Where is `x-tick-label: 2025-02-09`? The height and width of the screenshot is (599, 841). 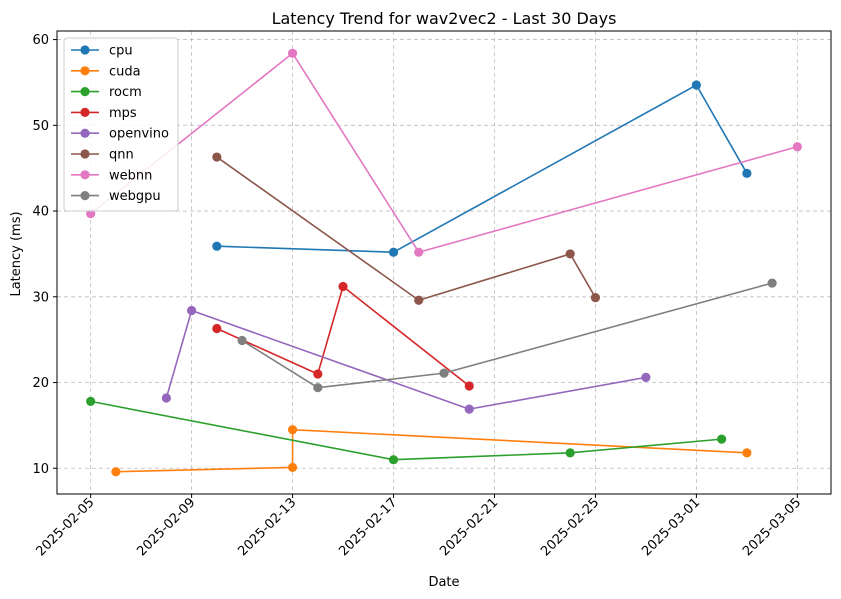
x-tick-label: 2025-02-09 is located at coordinates (166, 527).